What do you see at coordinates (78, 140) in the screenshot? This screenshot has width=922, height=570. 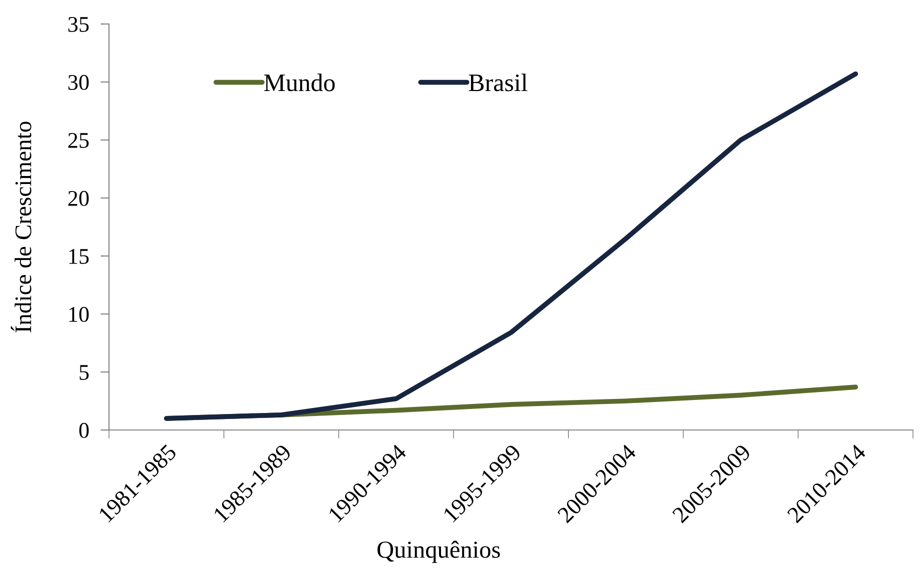 I see `y-tick-label: 25` at bounding box center [78, 140].